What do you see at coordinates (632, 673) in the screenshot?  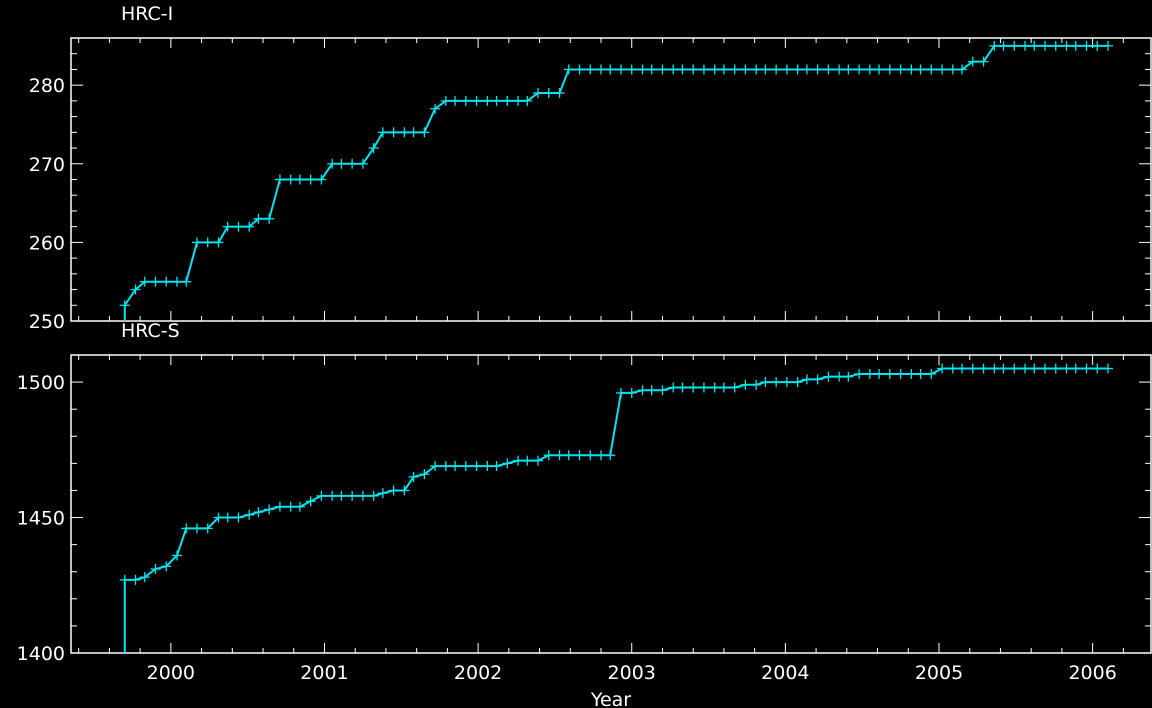 I see `x-tick-label: 2003` at bounding box center [632, 673].